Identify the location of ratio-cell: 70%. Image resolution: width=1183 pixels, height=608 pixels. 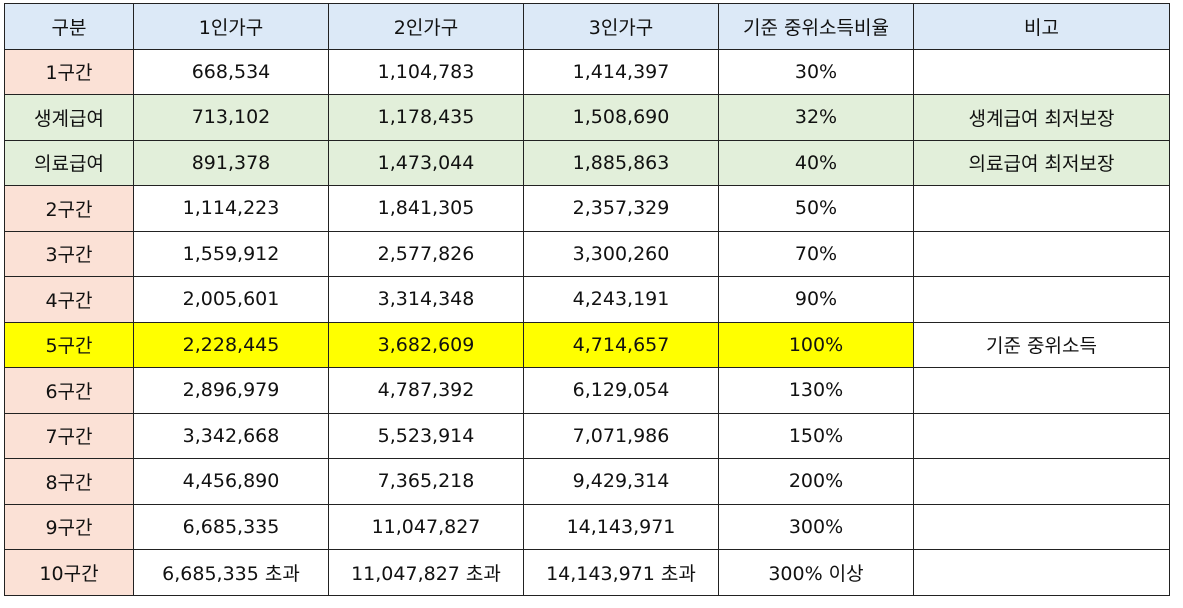
(816, 253).